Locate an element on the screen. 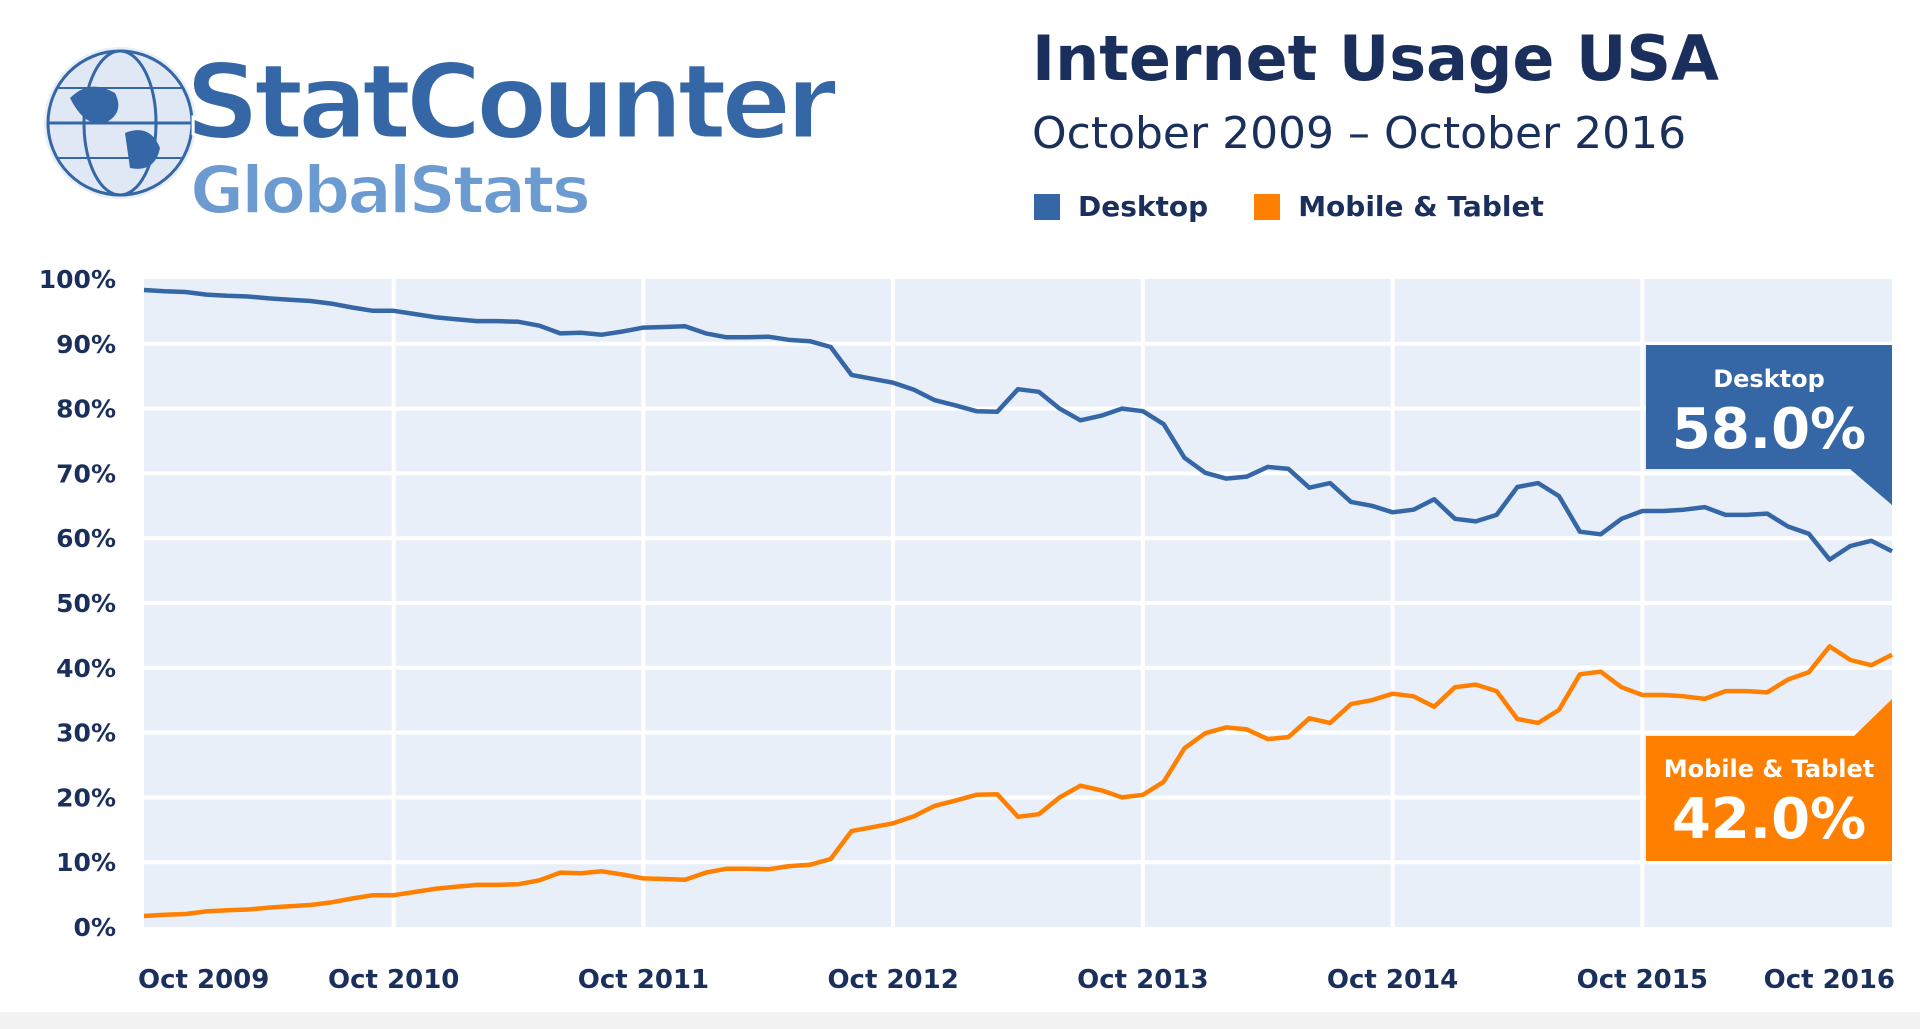 The image size is (1920, 1029). legend-swatch-desktop is located at coordinates (1047, 206).